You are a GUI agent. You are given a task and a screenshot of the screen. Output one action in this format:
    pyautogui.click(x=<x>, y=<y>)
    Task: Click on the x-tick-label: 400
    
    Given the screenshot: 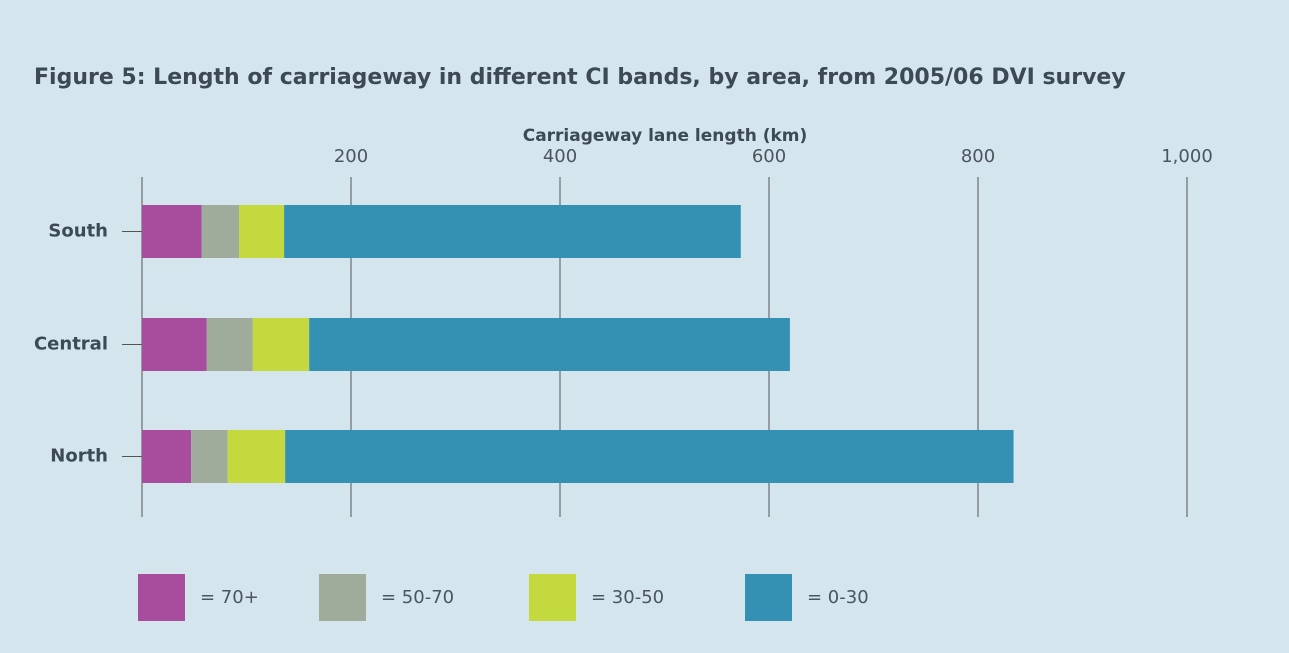 What is the action you would take?
    pyautogui.click(x=560, y=156)
    